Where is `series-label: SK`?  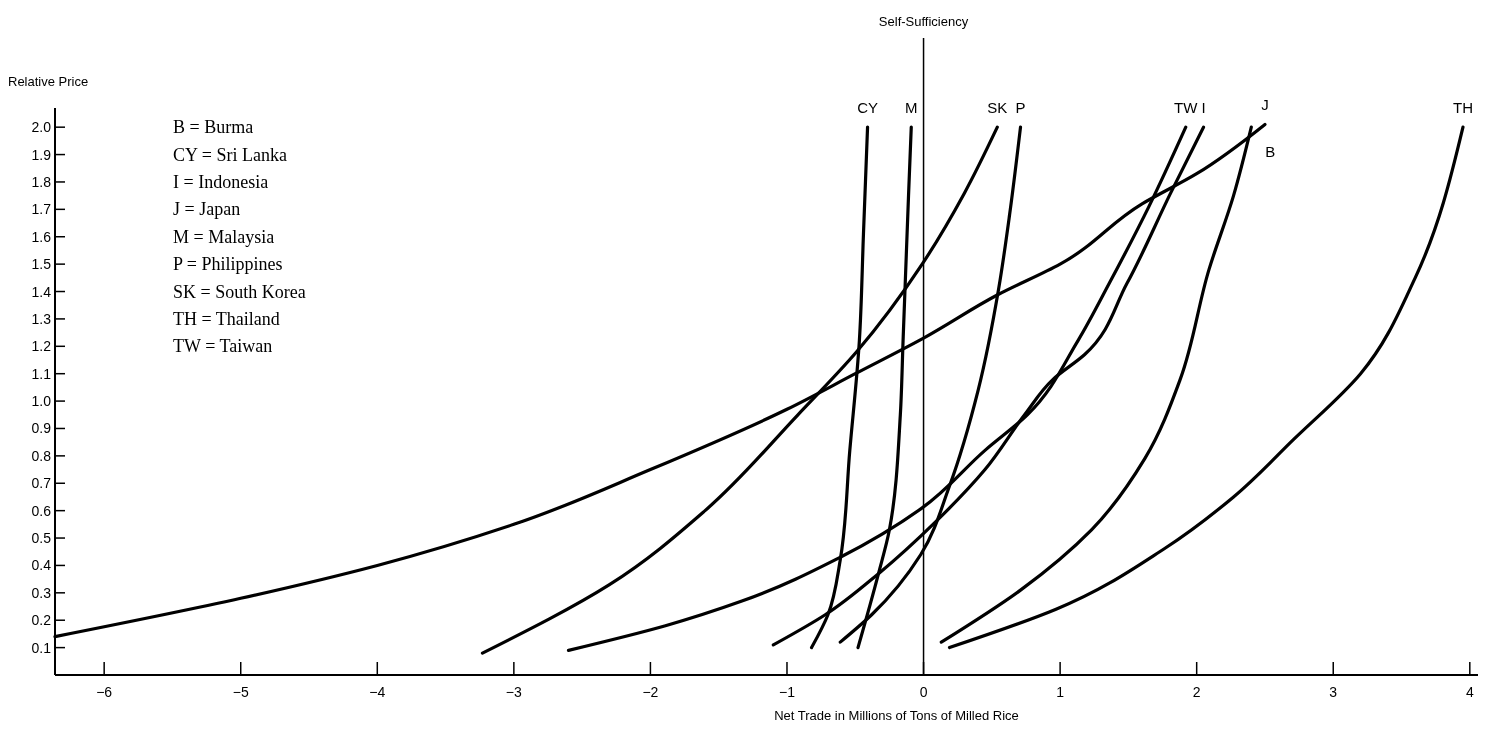 series-label: SK is located at coordinates (997, 108).